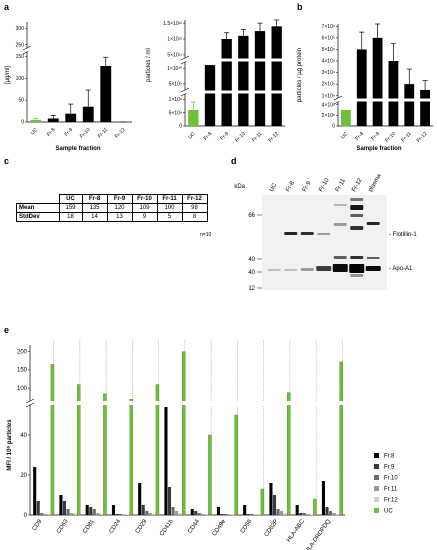 The width and height of the screenshot is (437, 550). What do you see at coordinates (174, 55) in the screenshot?
I see `y-tick-label: 5×10¹¹` at bounding box center [174, 55].